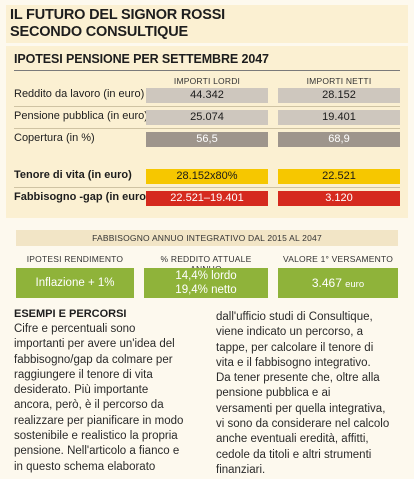 This screenshot has width=414, height=479. Describe the element at coordinates (54, 138) in the screenshot. I see `row-label-copertura: Copertura (in %)` at that location.